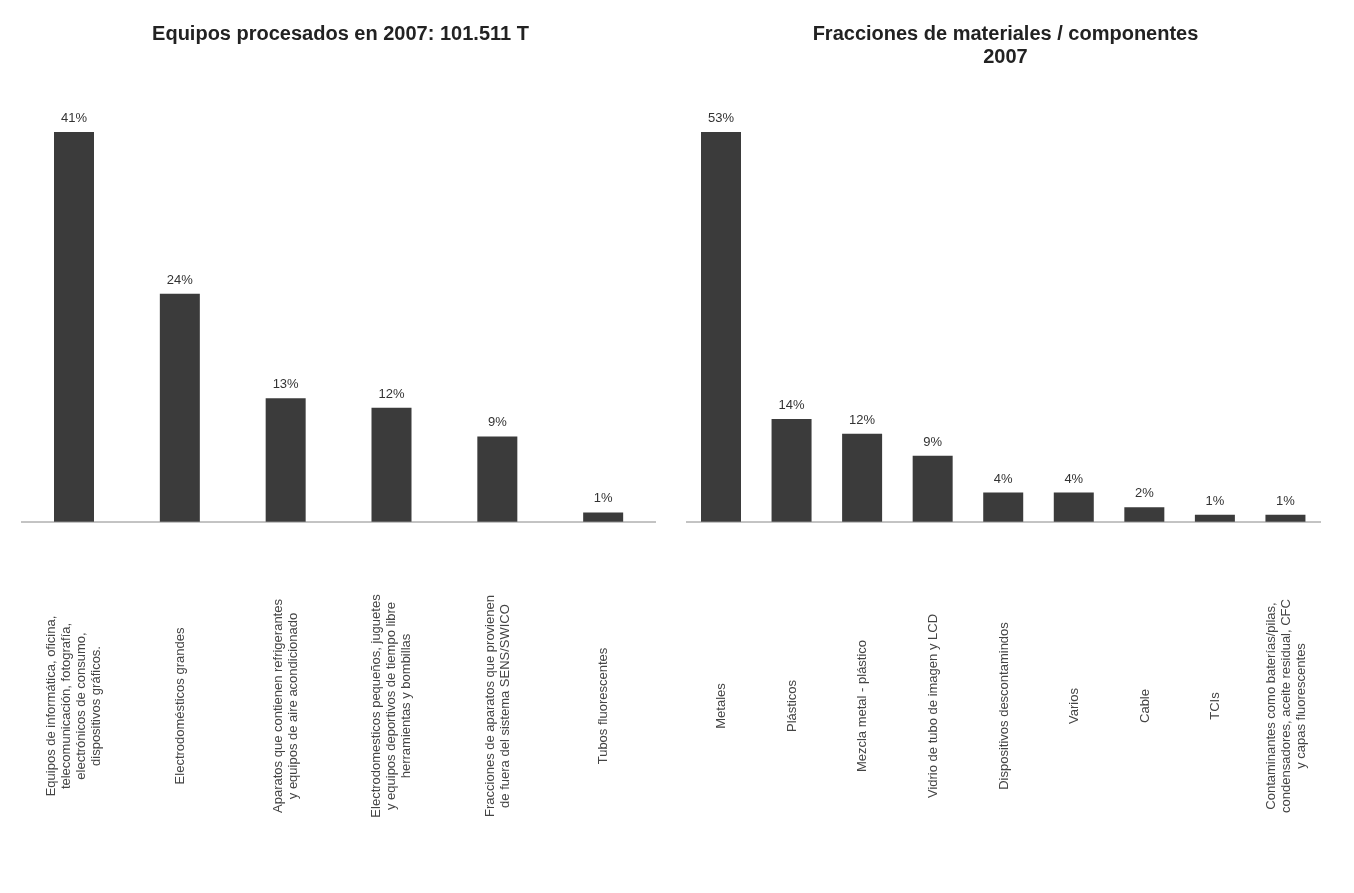  Describe the element at coordinates (720, 705) in the screenshot. I see `x-tick-label: Metales` at that location.